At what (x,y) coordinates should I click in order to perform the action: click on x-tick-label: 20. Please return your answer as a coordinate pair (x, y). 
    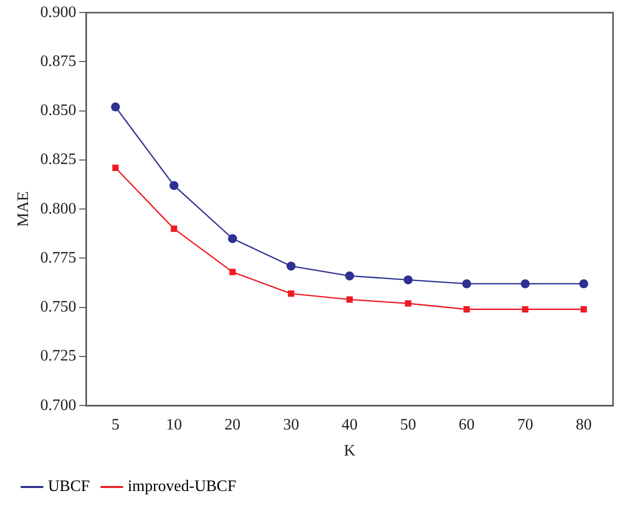
    Looking at the image, I should click on (232, 425).